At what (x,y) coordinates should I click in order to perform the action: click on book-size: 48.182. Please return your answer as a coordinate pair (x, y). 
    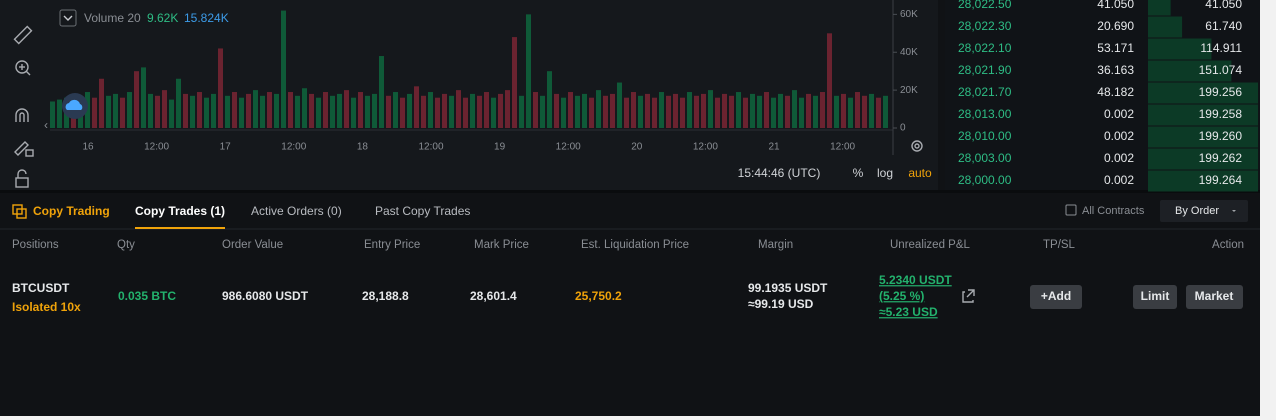
    Looking at the image, I should click on (1115, 92).